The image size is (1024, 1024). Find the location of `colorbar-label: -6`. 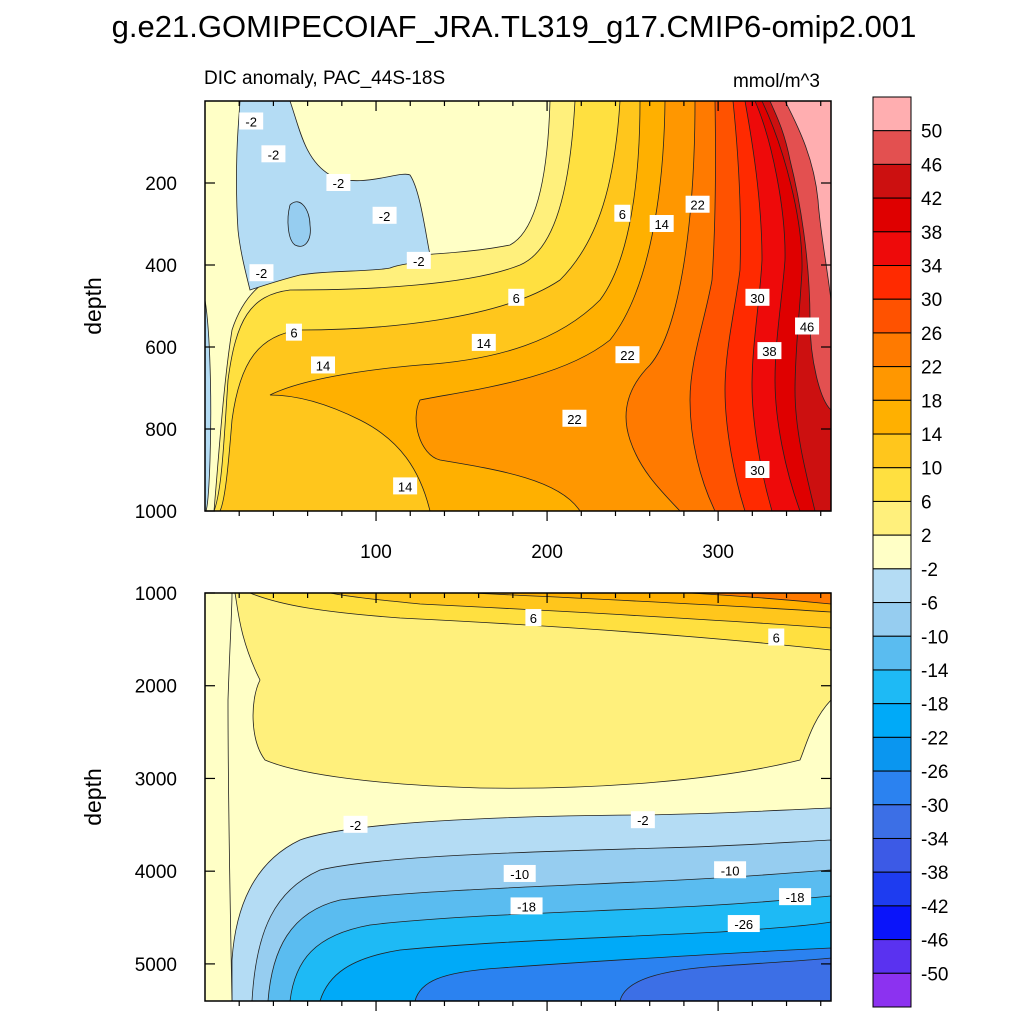

colorbar-label: -6 is located at coordinates (929, 604).